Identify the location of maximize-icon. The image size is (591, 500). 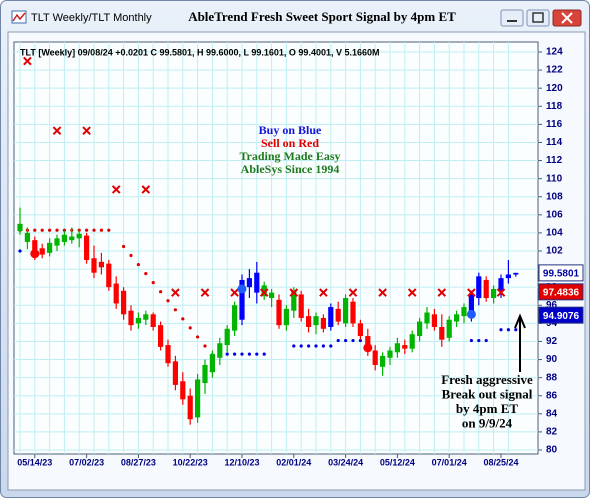
(538, 17).